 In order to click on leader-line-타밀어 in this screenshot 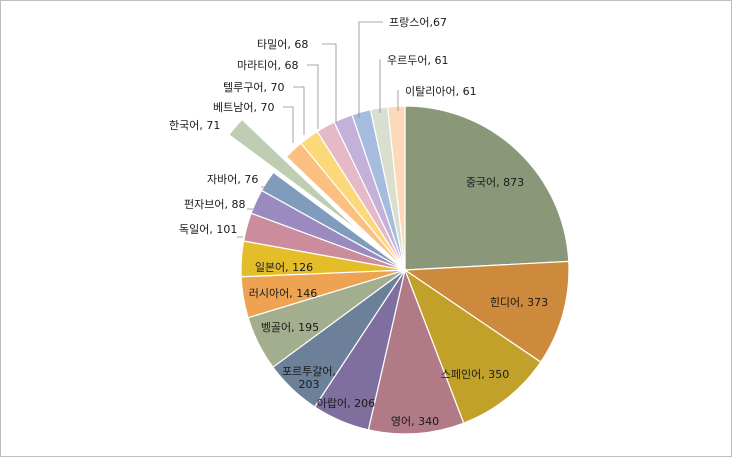, I will do `click(329, 83)`.